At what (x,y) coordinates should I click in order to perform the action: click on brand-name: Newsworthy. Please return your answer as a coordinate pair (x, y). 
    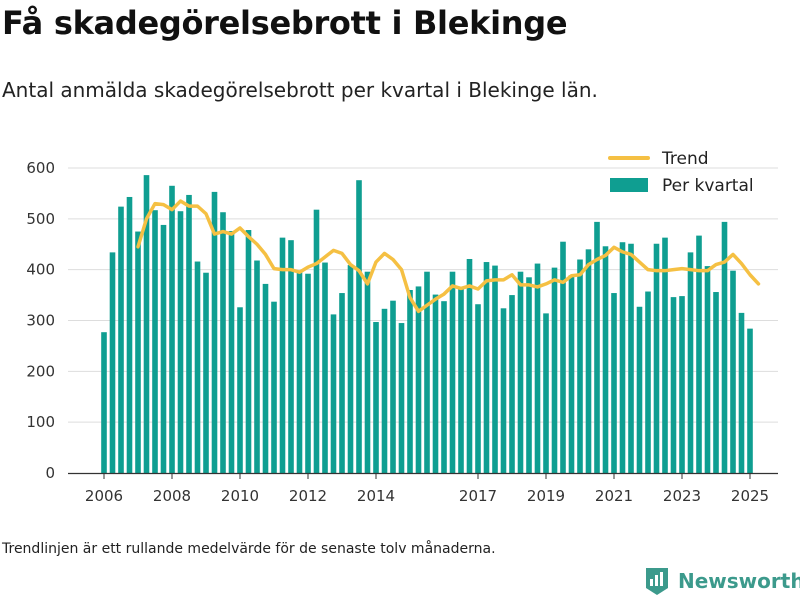
    Looking at the image, I should click on (739, 581).